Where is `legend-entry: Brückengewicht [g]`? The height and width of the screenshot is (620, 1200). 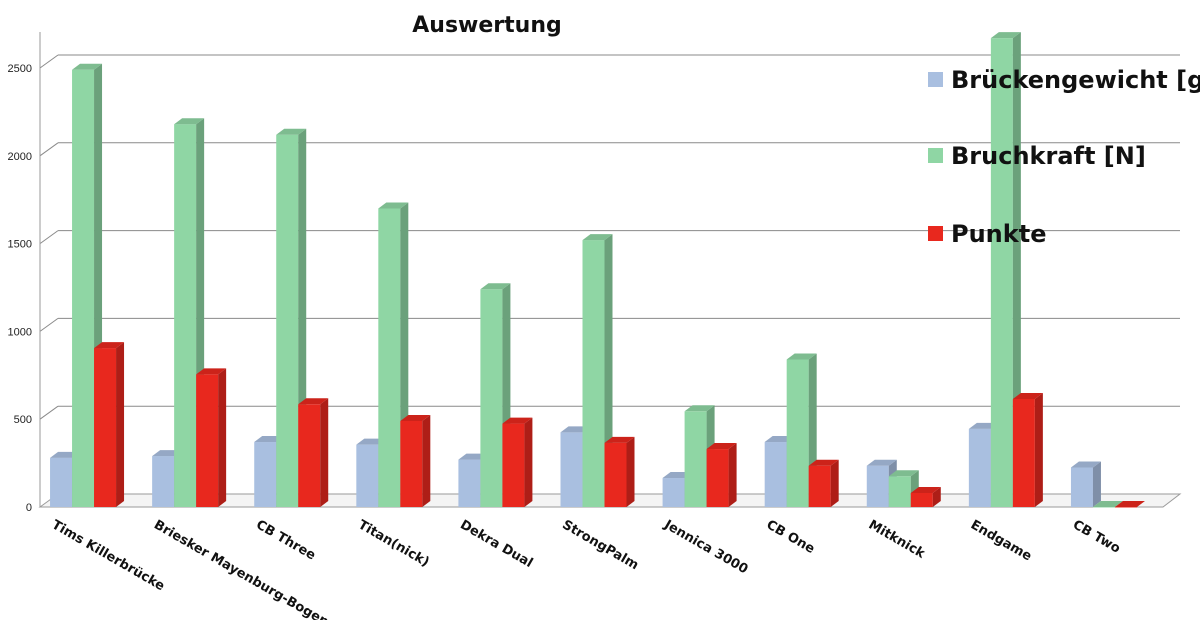 legend-entry: Brückengewicht [g] is located at coordinates (1064, 80).